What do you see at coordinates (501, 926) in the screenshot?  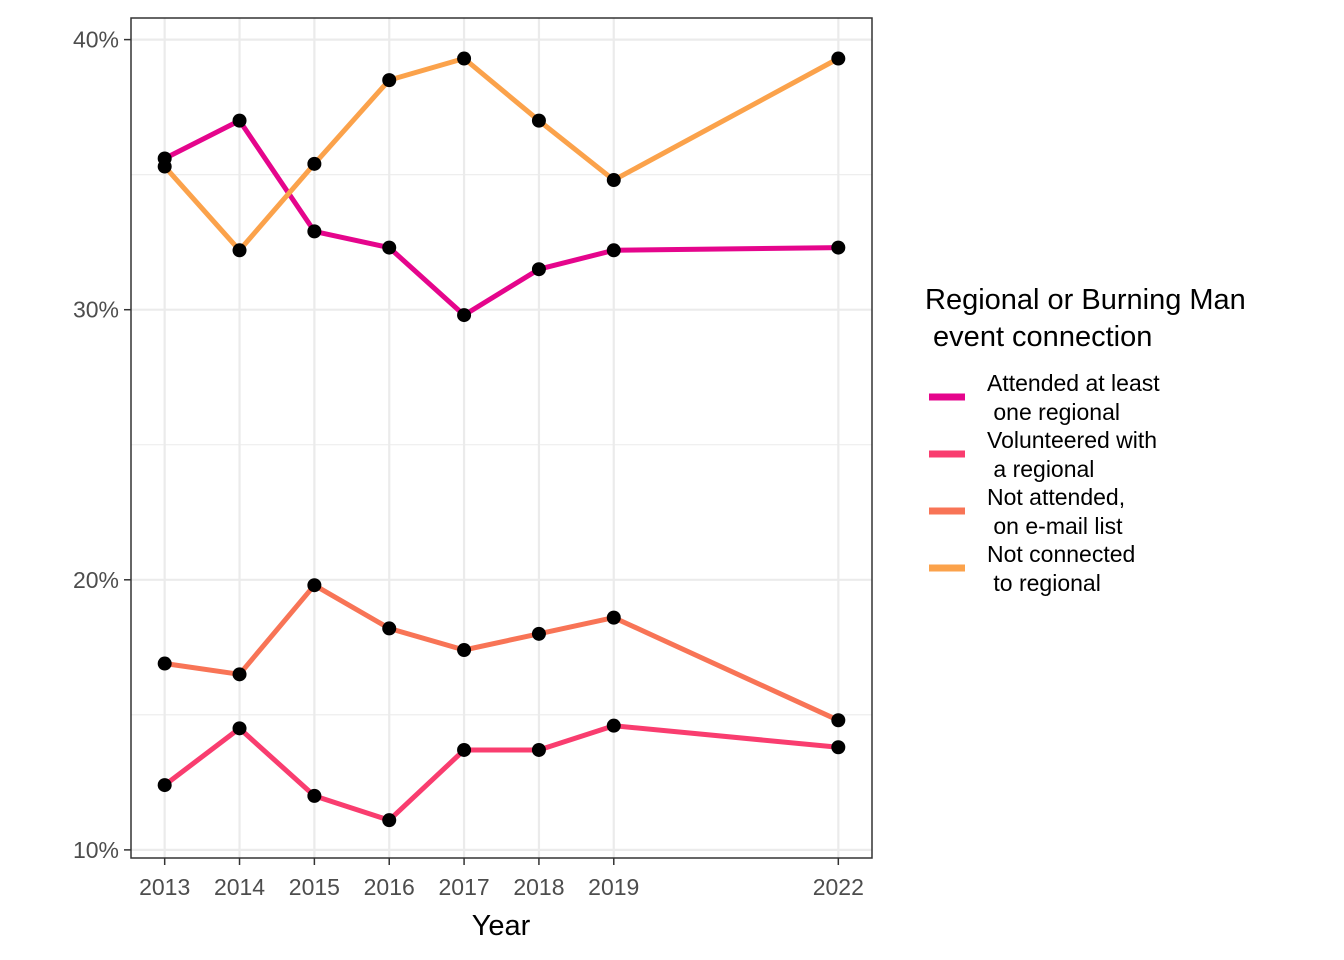 I see `x-axis-title: Year` at bounding box center [501, 926].